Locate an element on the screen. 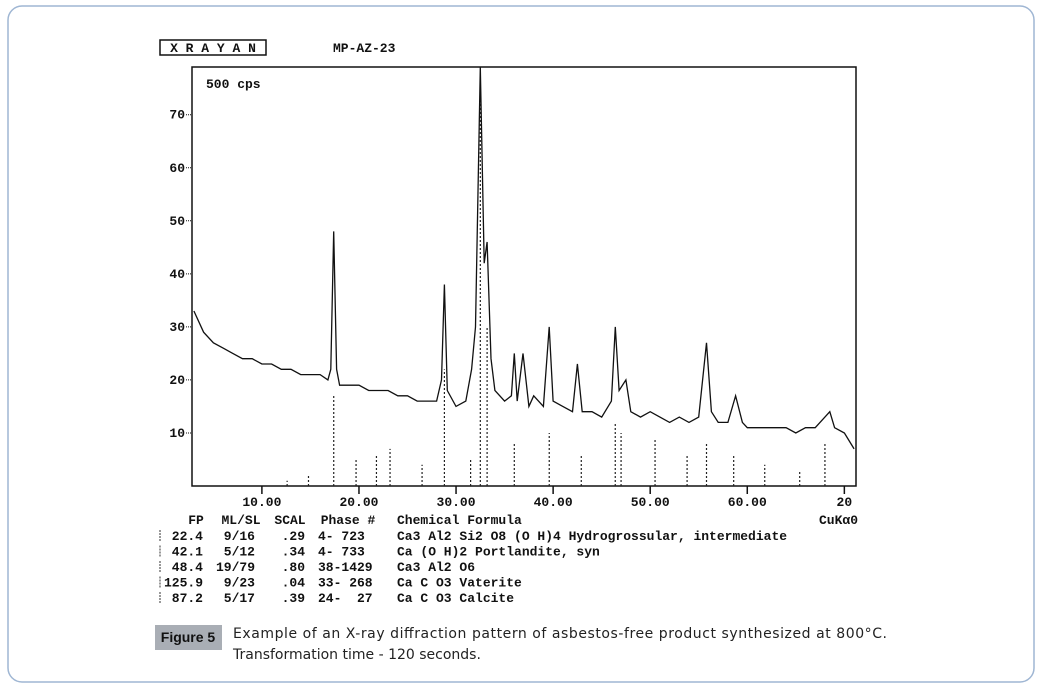  y-tick-label: 60 is located at coordinates (177, 168).